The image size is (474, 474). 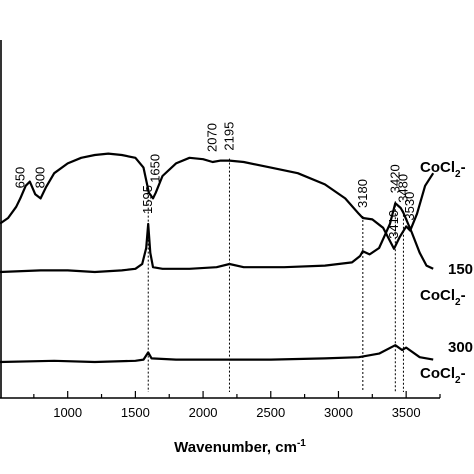 What do you see at coordinates (338, 412) in the screenshot?
I see `x-tick-label: 3000` at bounding box center [338, 412].